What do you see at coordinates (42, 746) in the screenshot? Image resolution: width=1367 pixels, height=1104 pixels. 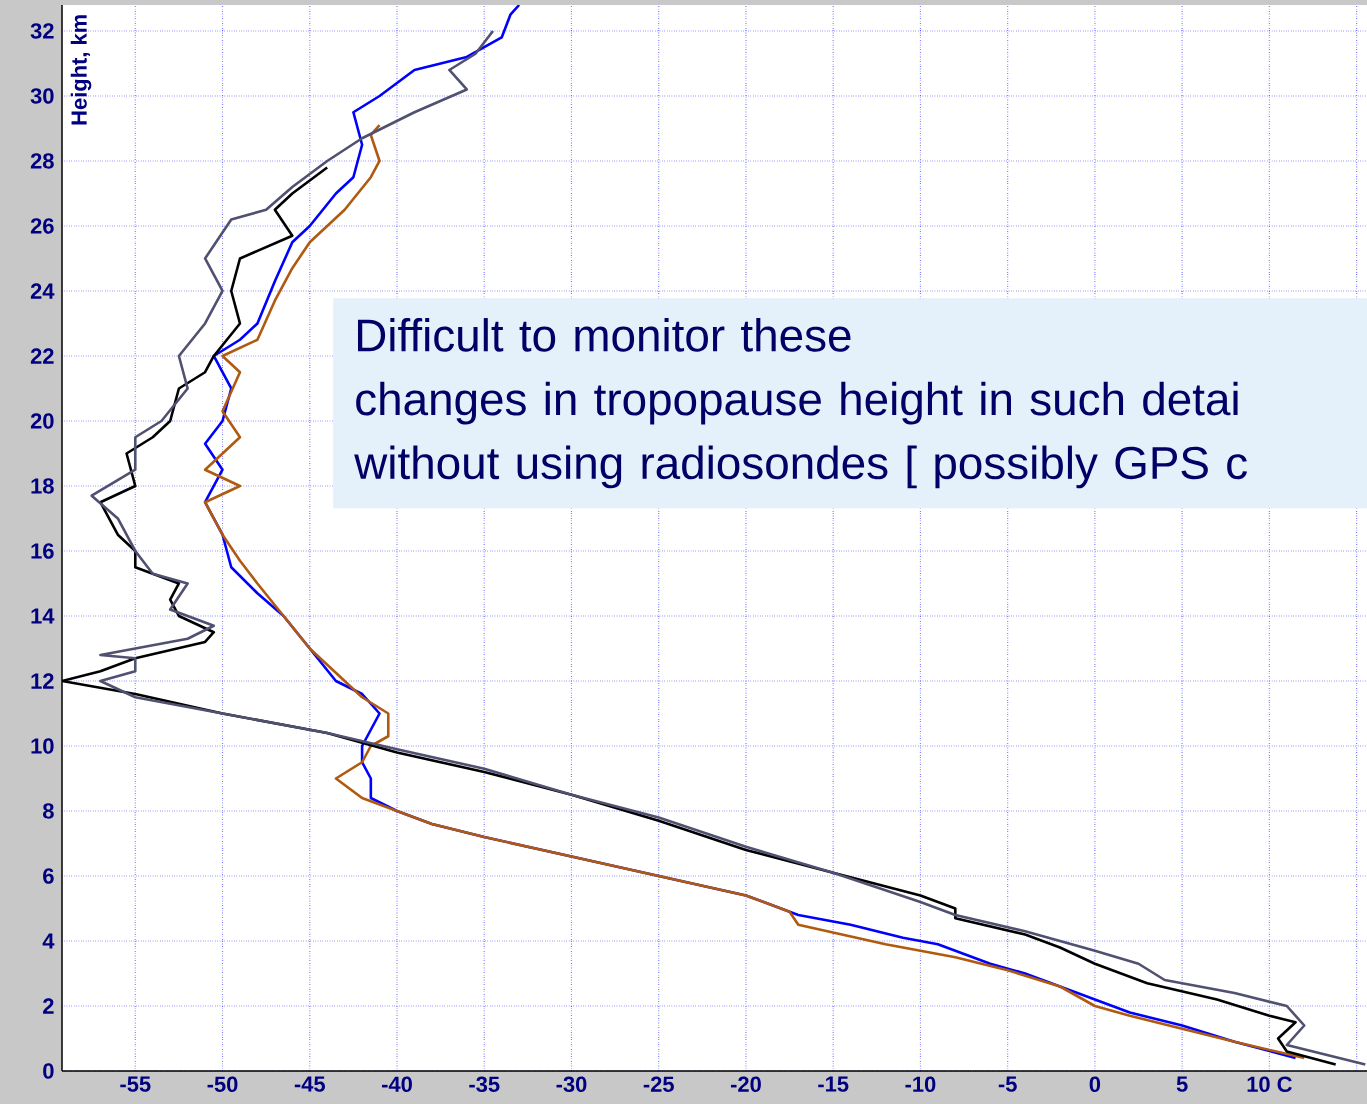 I see `y-tick-label: 10` at bounding box center [42, 746].